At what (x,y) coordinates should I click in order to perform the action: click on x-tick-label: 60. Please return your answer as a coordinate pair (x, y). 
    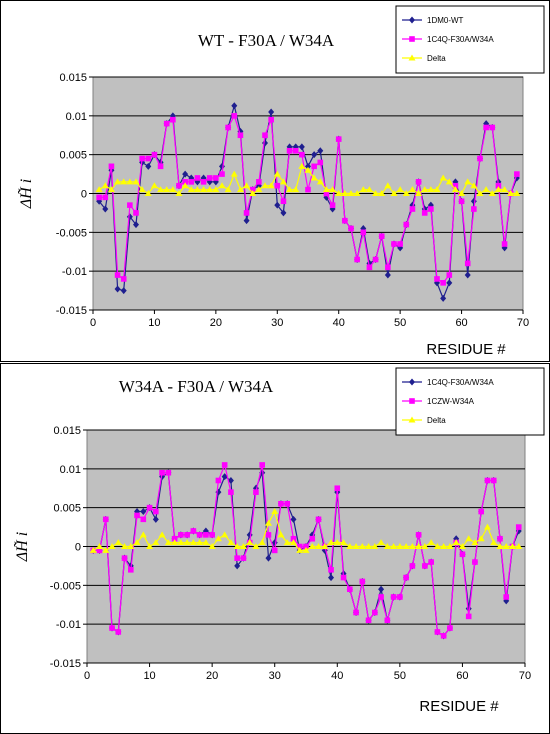
    Looking at the image, I should click on (461, 323).